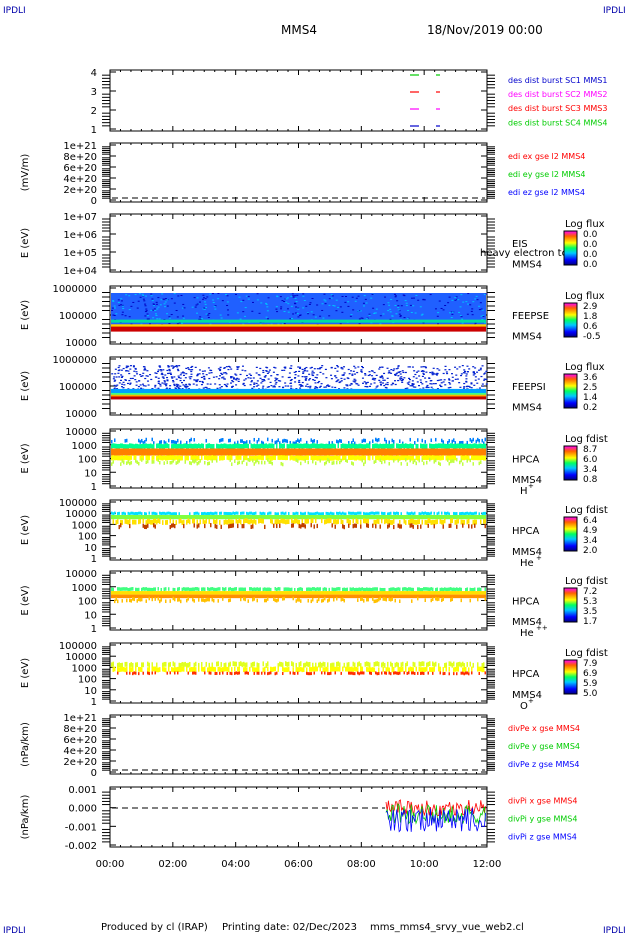  Describe the element at coordinates (94, 201) in the screenshot. I see `y-tick-label: 0` at that location.